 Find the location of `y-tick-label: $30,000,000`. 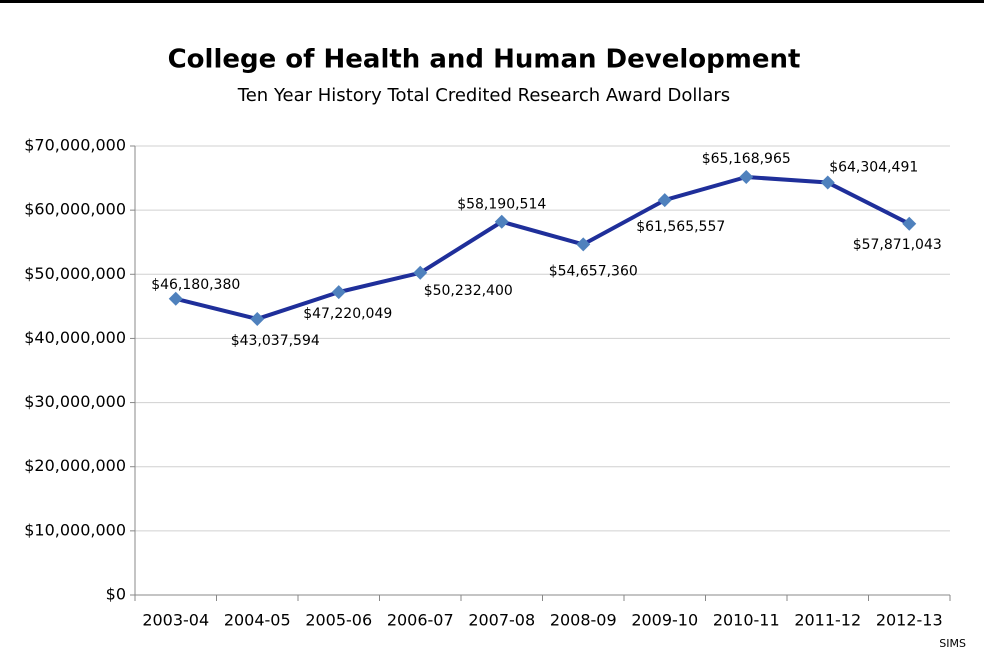

y-tick-label: $30,000,000 is located at coordinates (75, 401).